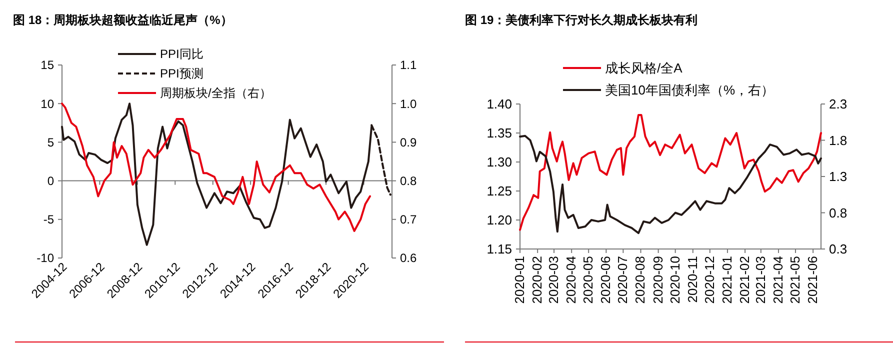 The image size is (893, 357). What do you see at coordinates (499, 249) in the screenshot?
I see `y-tick-label: 1.15` at bounding box center [499, 249].